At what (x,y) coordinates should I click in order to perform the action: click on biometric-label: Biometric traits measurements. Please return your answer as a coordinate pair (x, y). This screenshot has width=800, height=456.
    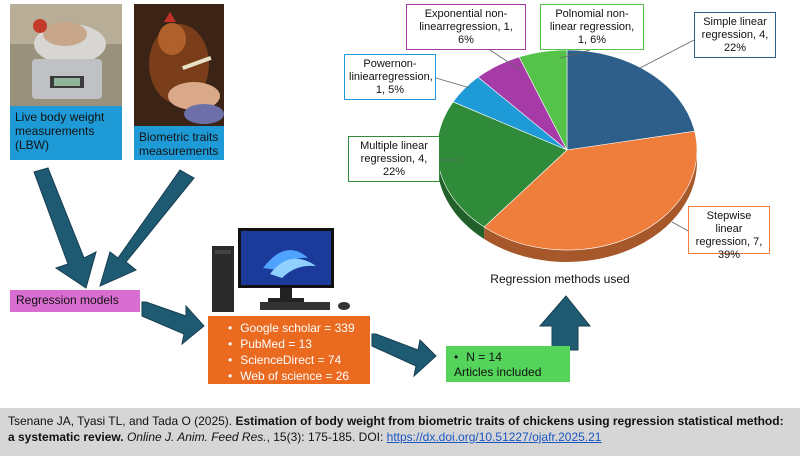
    Looking at the image, I should click on (179, 144).